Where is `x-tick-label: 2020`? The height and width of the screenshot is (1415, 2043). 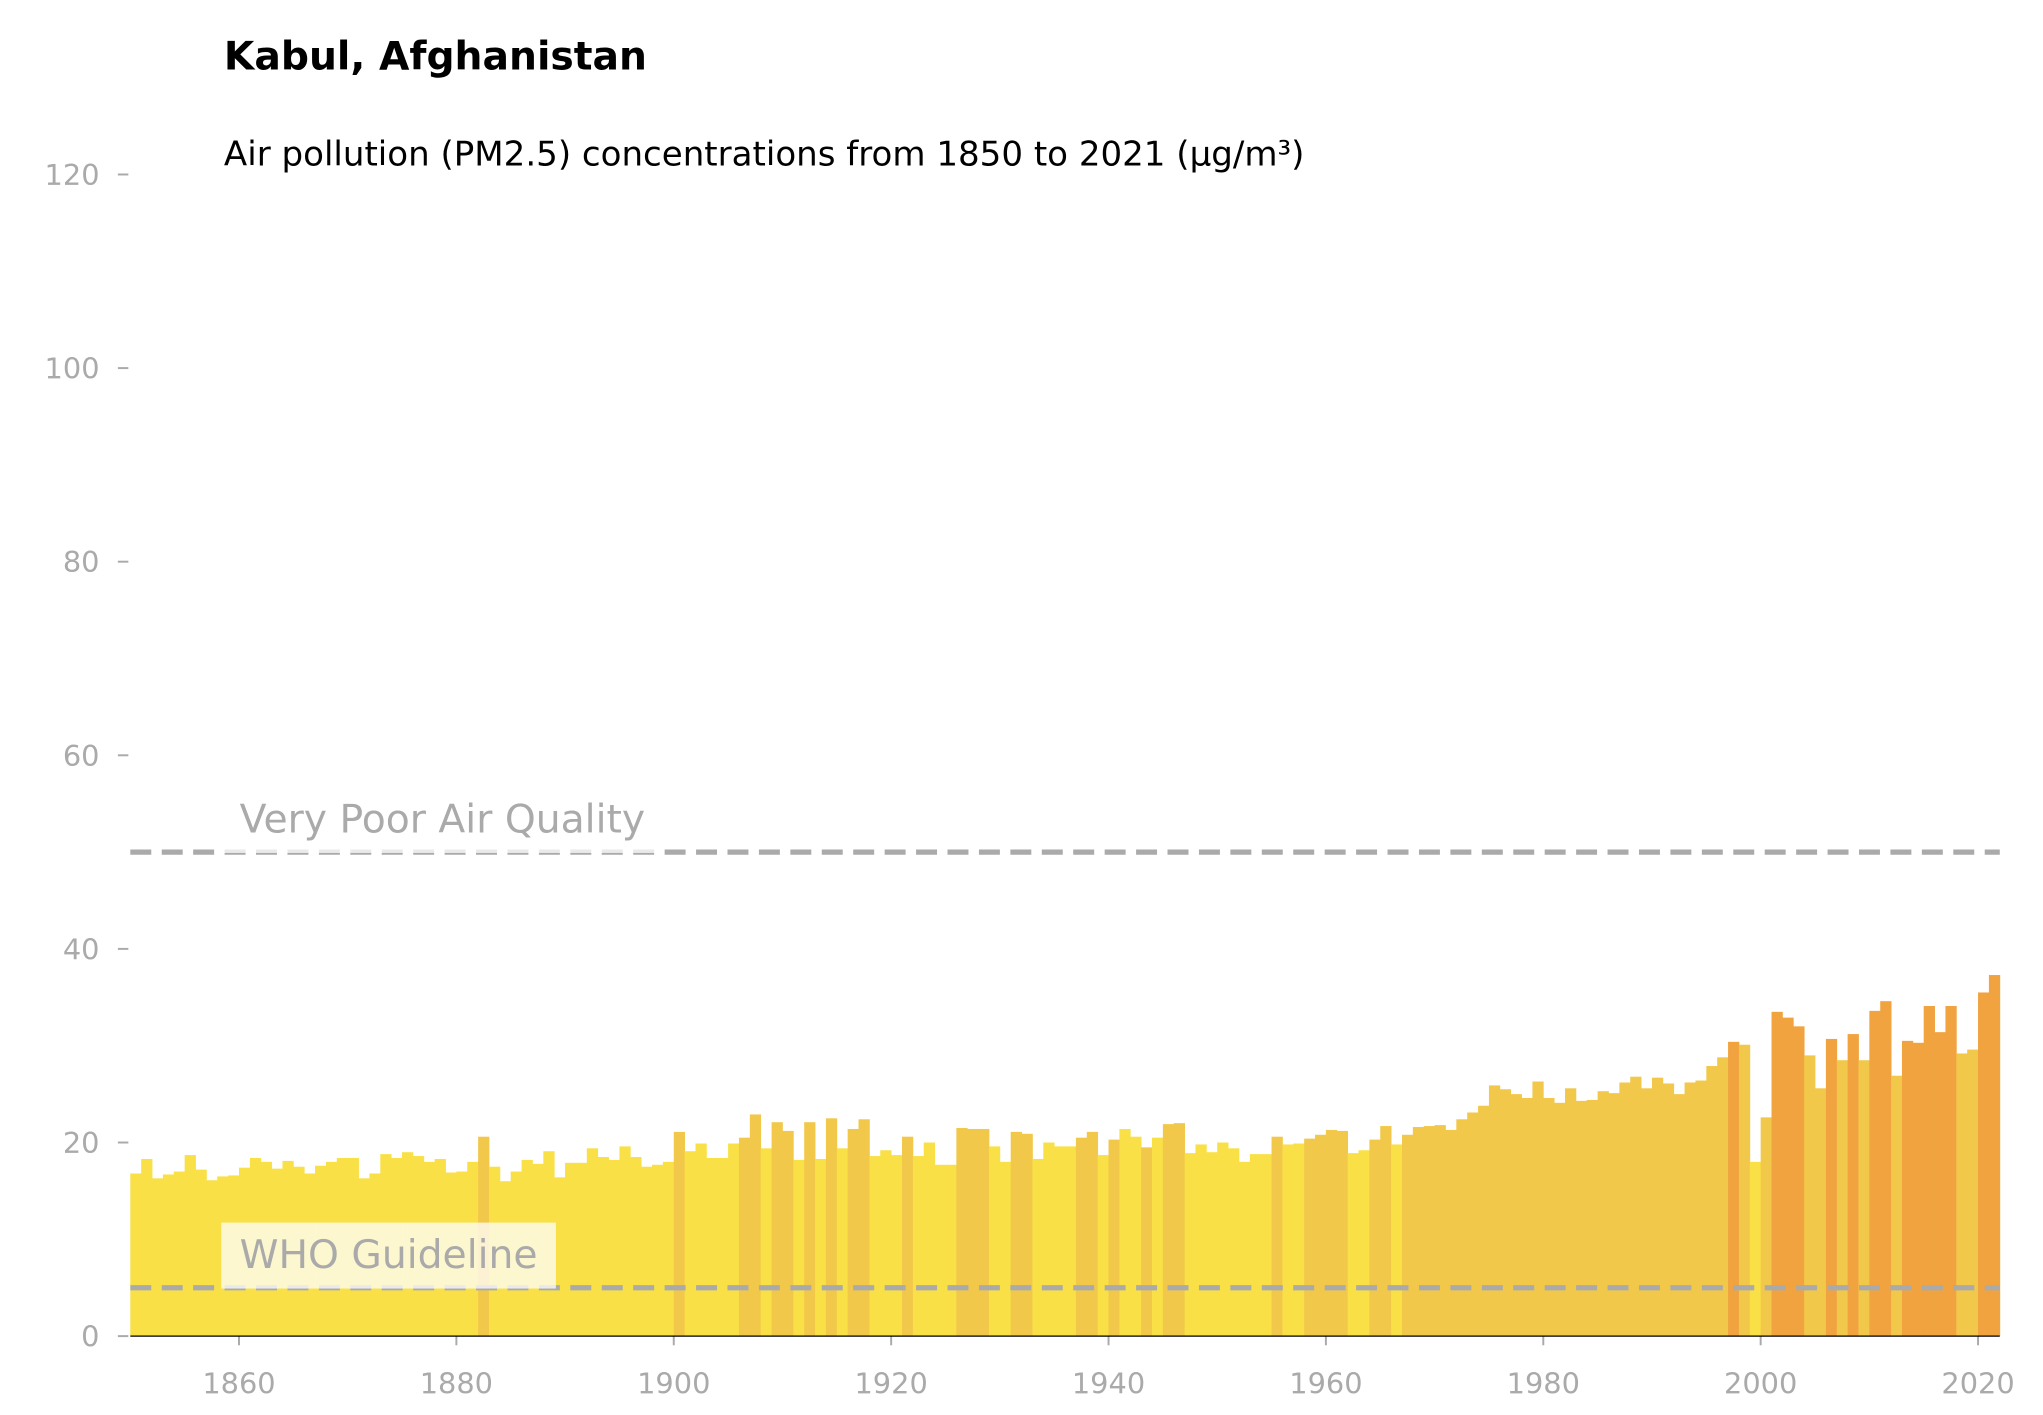 x-tick-label: 2020 is located at coordinates (1977, 1384).